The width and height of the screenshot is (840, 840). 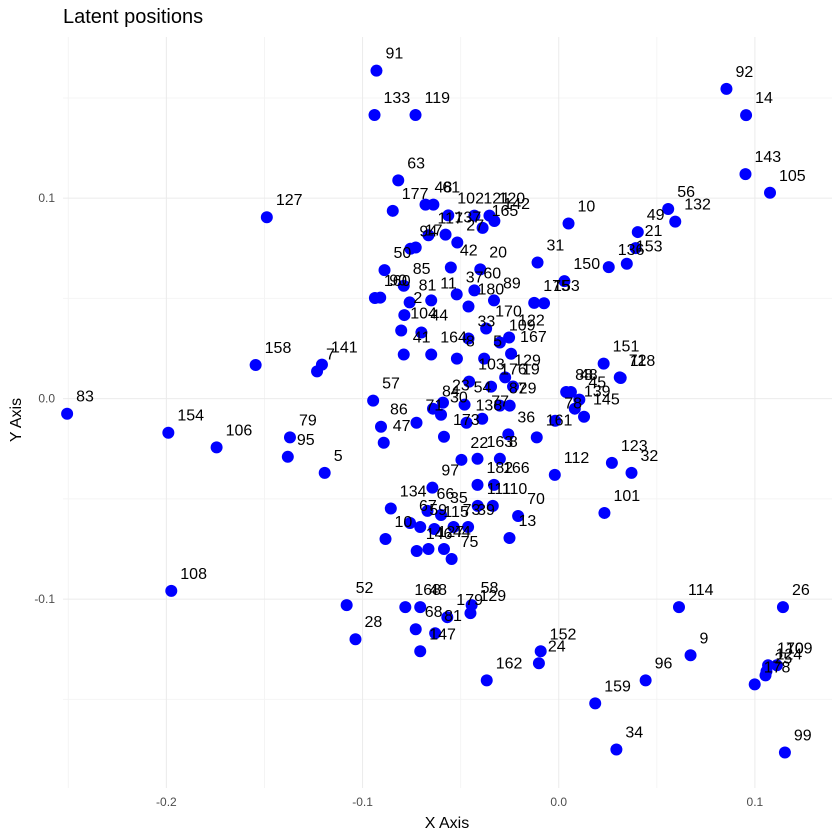 What do you see at coordinates (416, 163) in the screenshot?
I see `point-label: 63` at bounding box center [416, 163].